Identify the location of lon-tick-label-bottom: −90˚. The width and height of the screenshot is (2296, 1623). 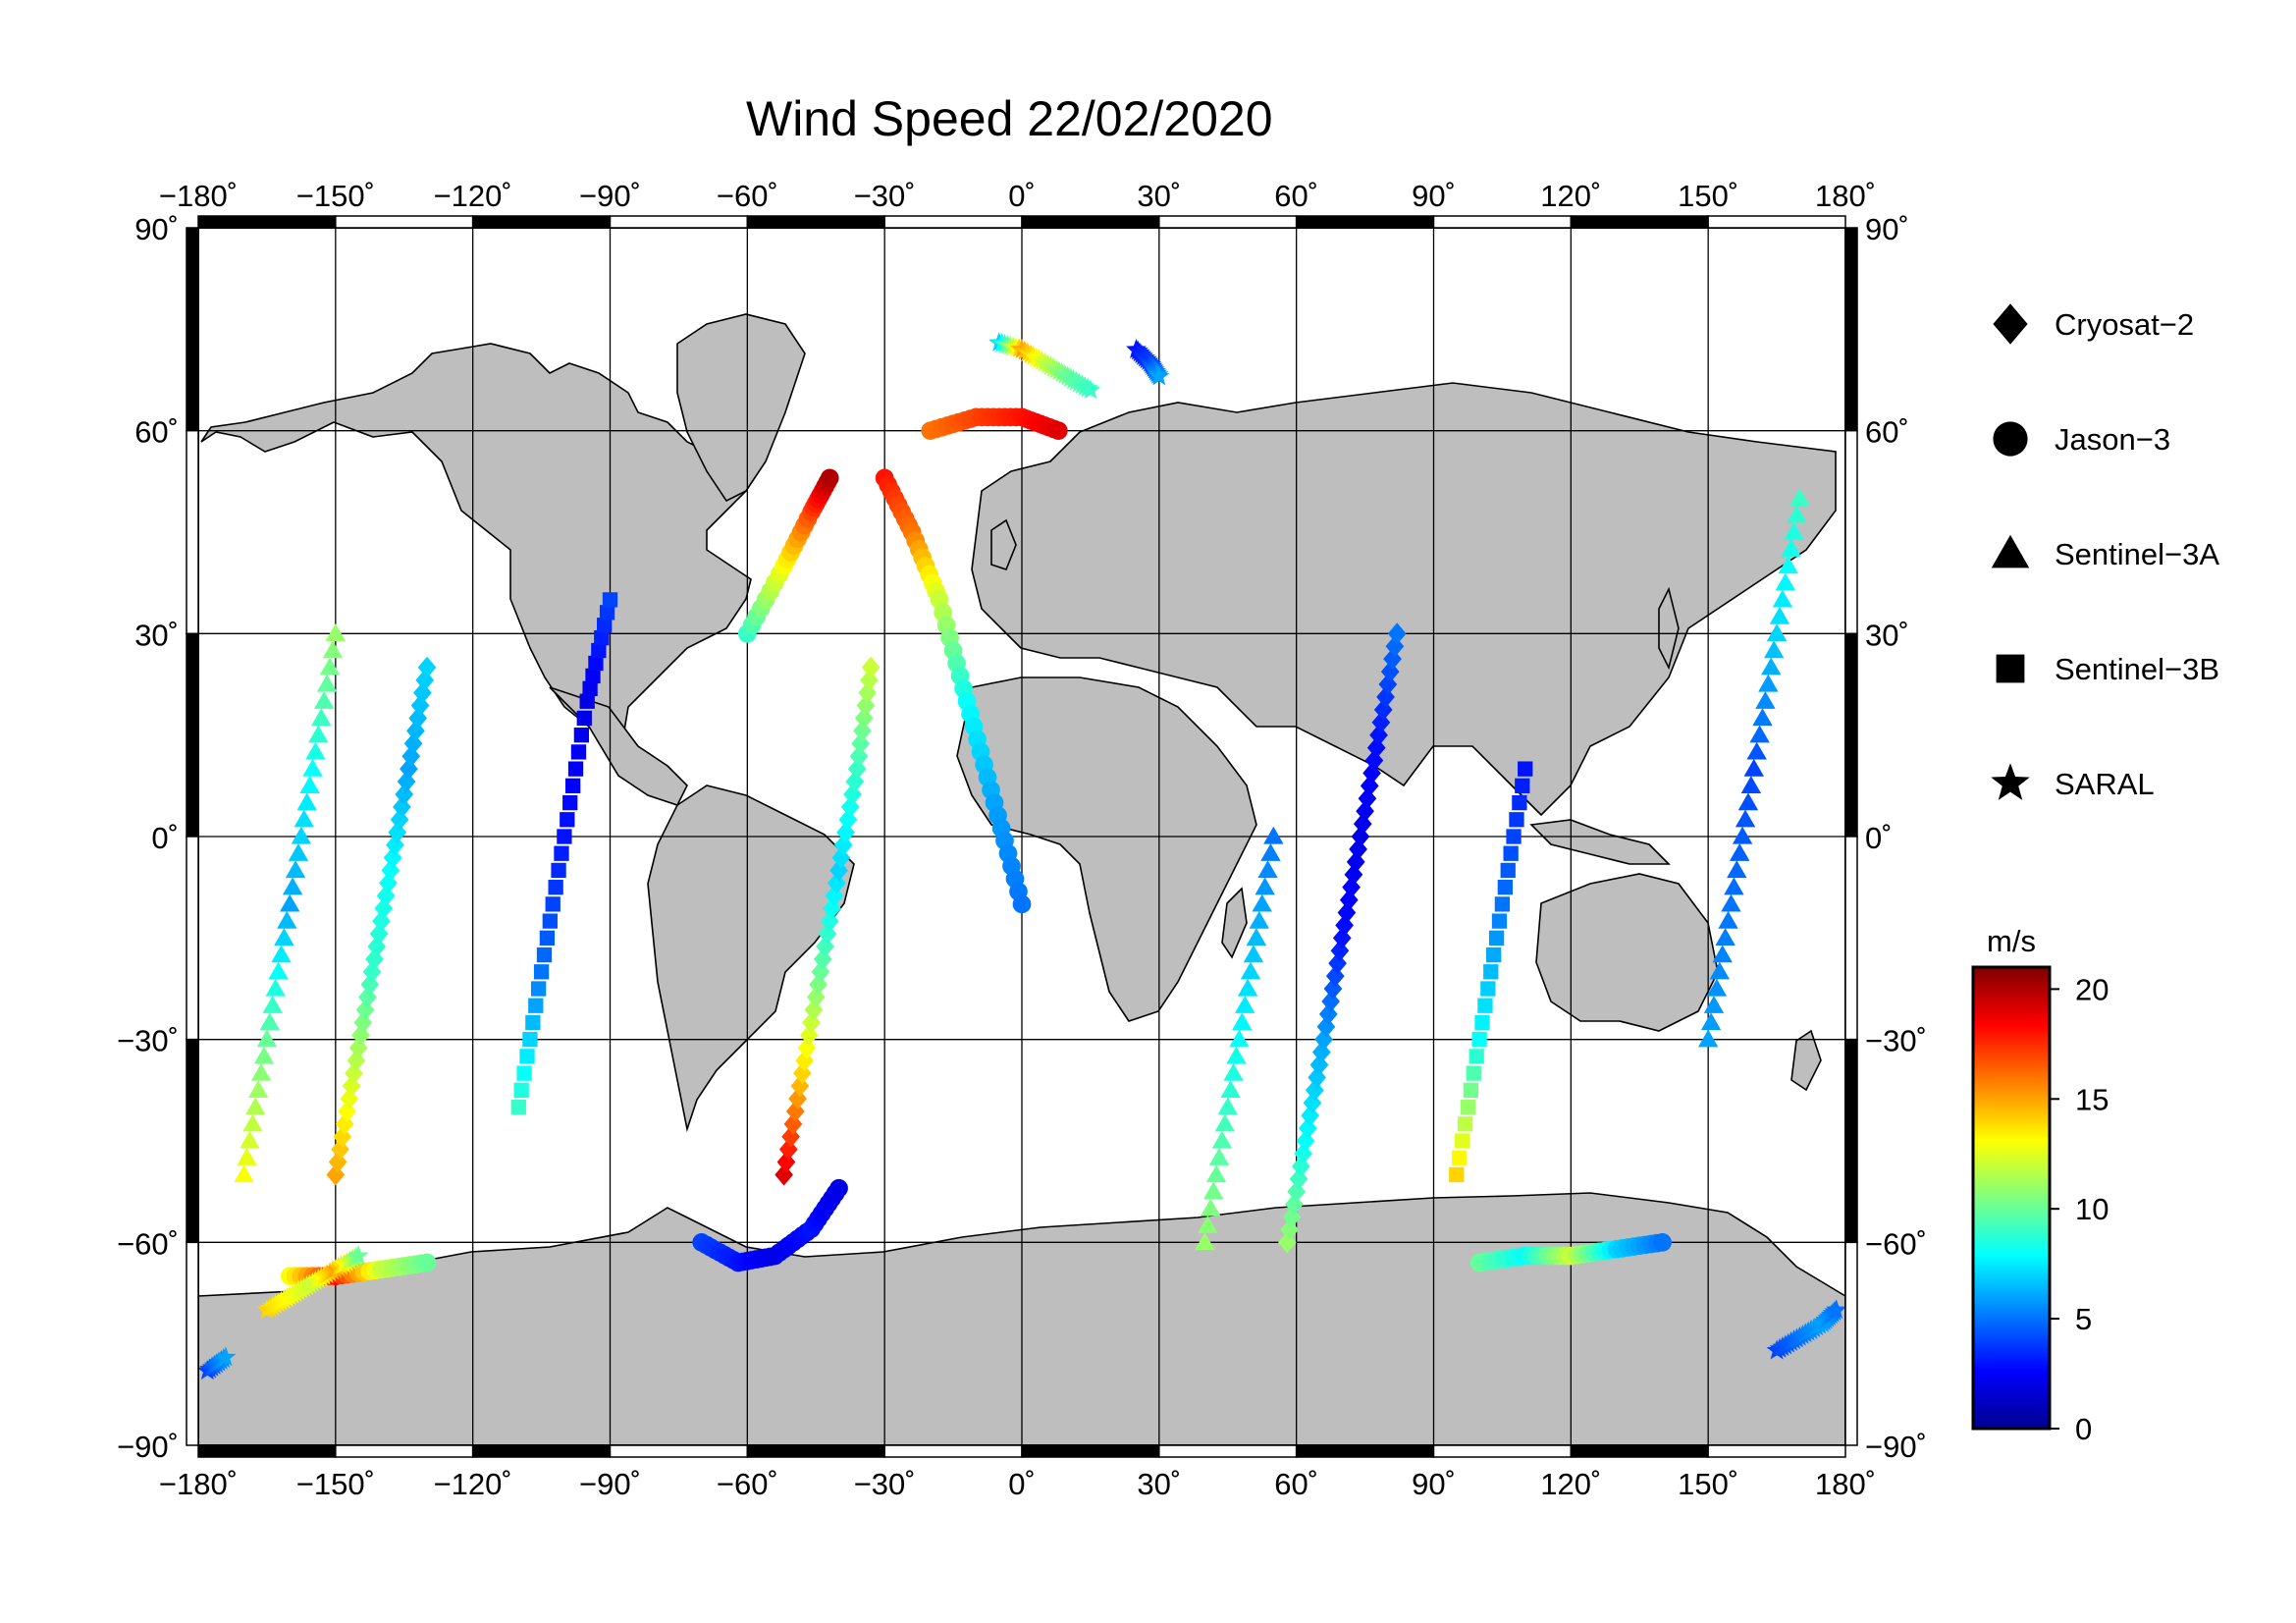
(610, 1484).